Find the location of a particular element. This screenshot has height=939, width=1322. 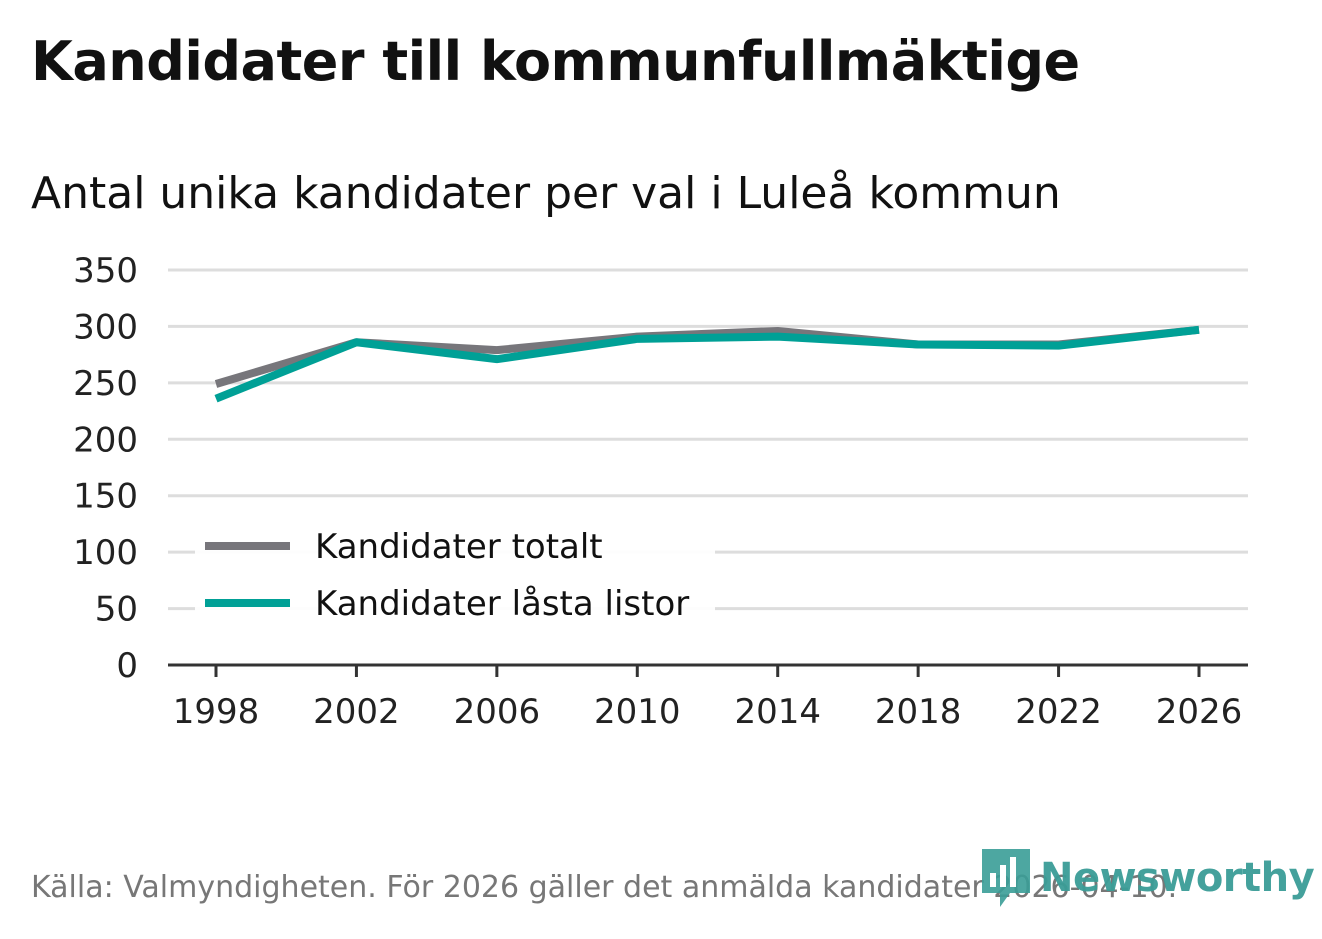

y-tick-label-350: 350 is located at coordinates (105, 271).